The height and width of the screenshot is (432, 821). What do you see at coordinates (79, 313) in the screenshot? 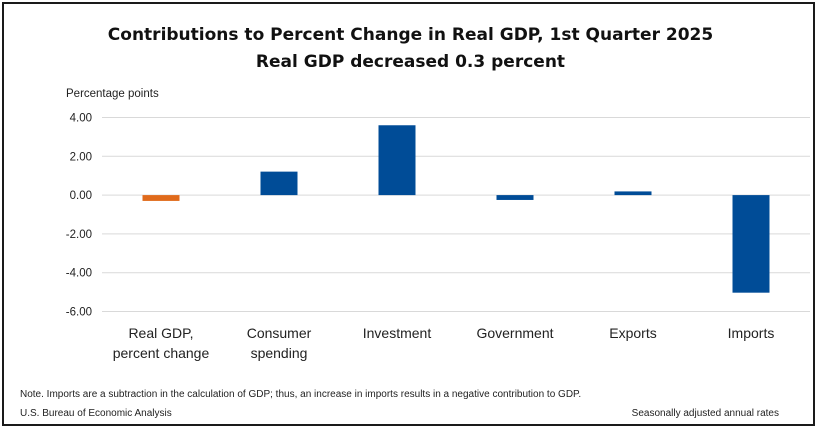
I see `y-tick-label: -6.00` at bounding box center [79, 313].